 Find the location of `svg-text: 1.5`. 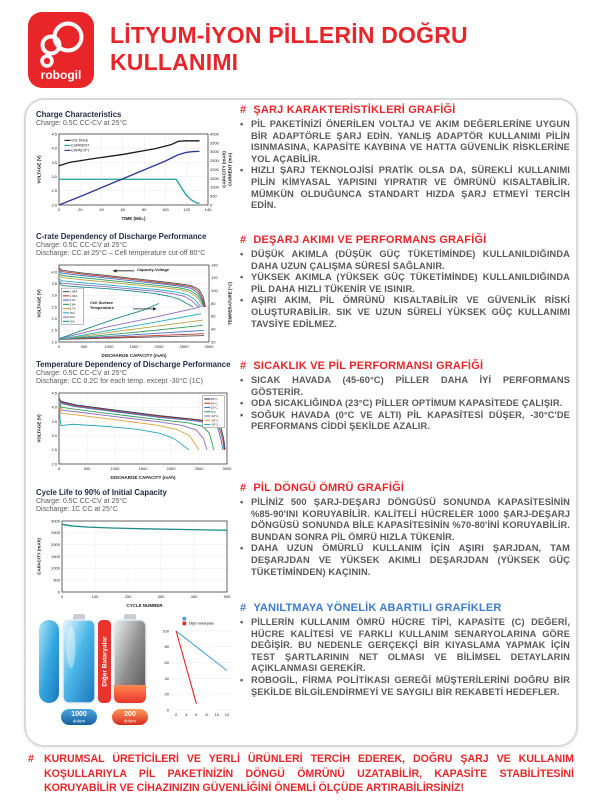

svg-text: 1.5 is located at coordinates (54, 330).